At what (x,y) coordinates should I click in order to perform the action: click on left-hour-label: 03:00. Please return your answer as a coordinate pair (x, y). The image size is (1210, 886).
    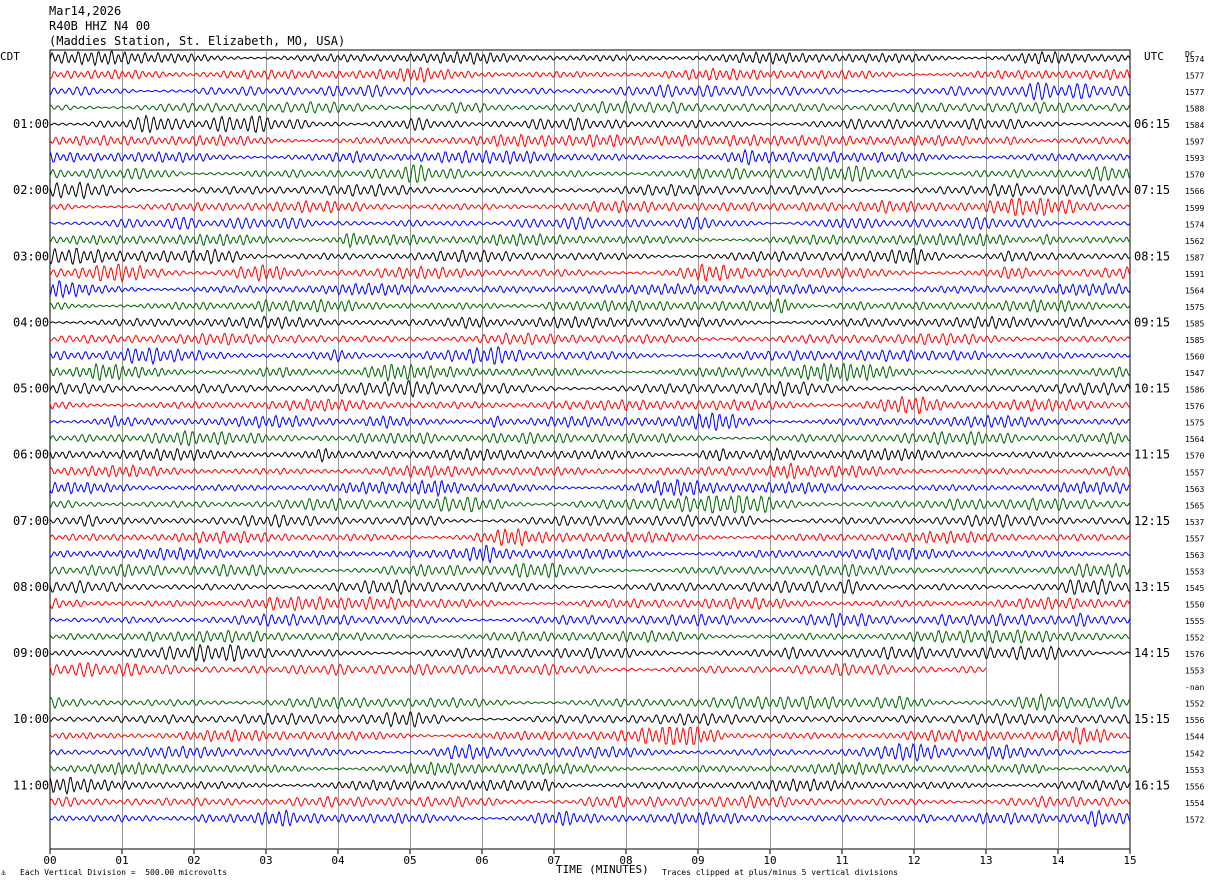
    Looking at the image, I should click on (31, 256).